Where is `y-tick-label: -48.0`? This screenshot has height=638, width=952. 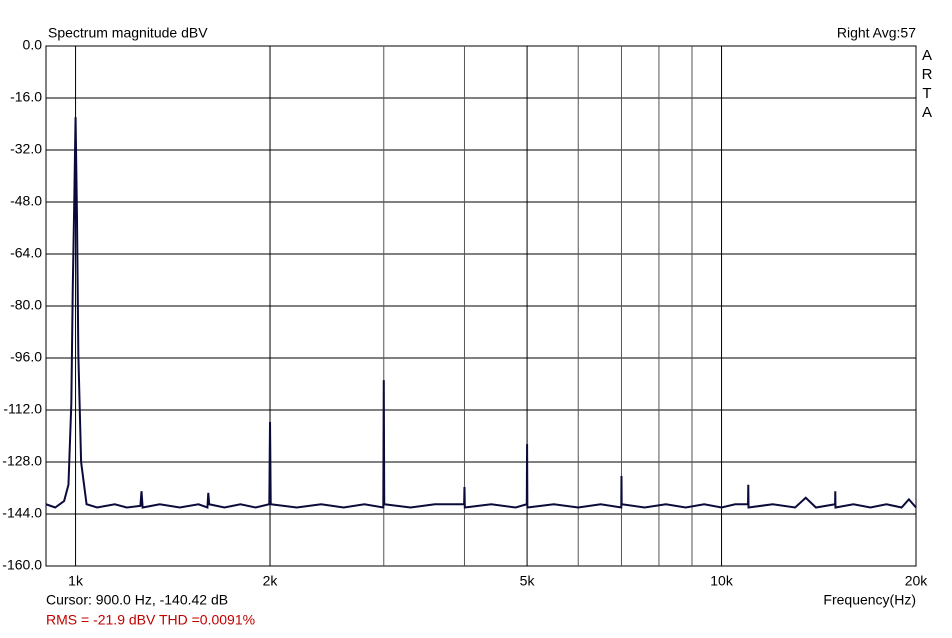
y-tick-label: -48.0 is located at coordinates (26, 201).